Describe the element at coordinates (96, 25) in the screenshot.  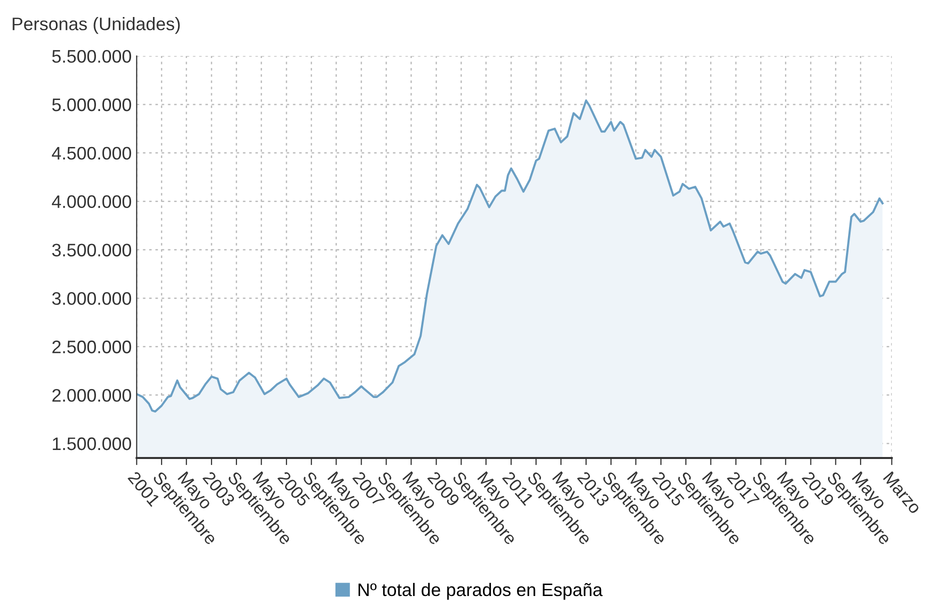
I see `y-axis-title: Personas (Unidades)` at that location.